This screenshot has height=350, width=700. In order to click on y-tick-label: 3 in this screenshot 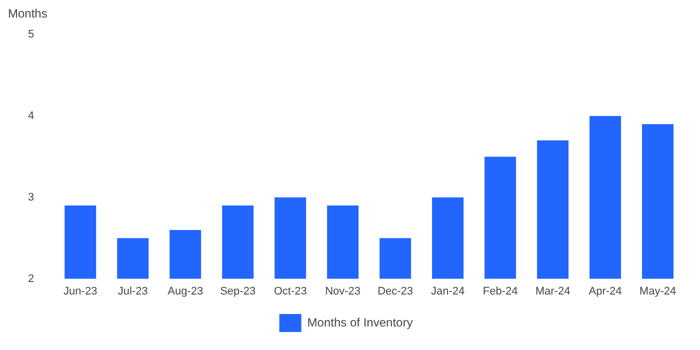, I will do `click(31, 197)`.